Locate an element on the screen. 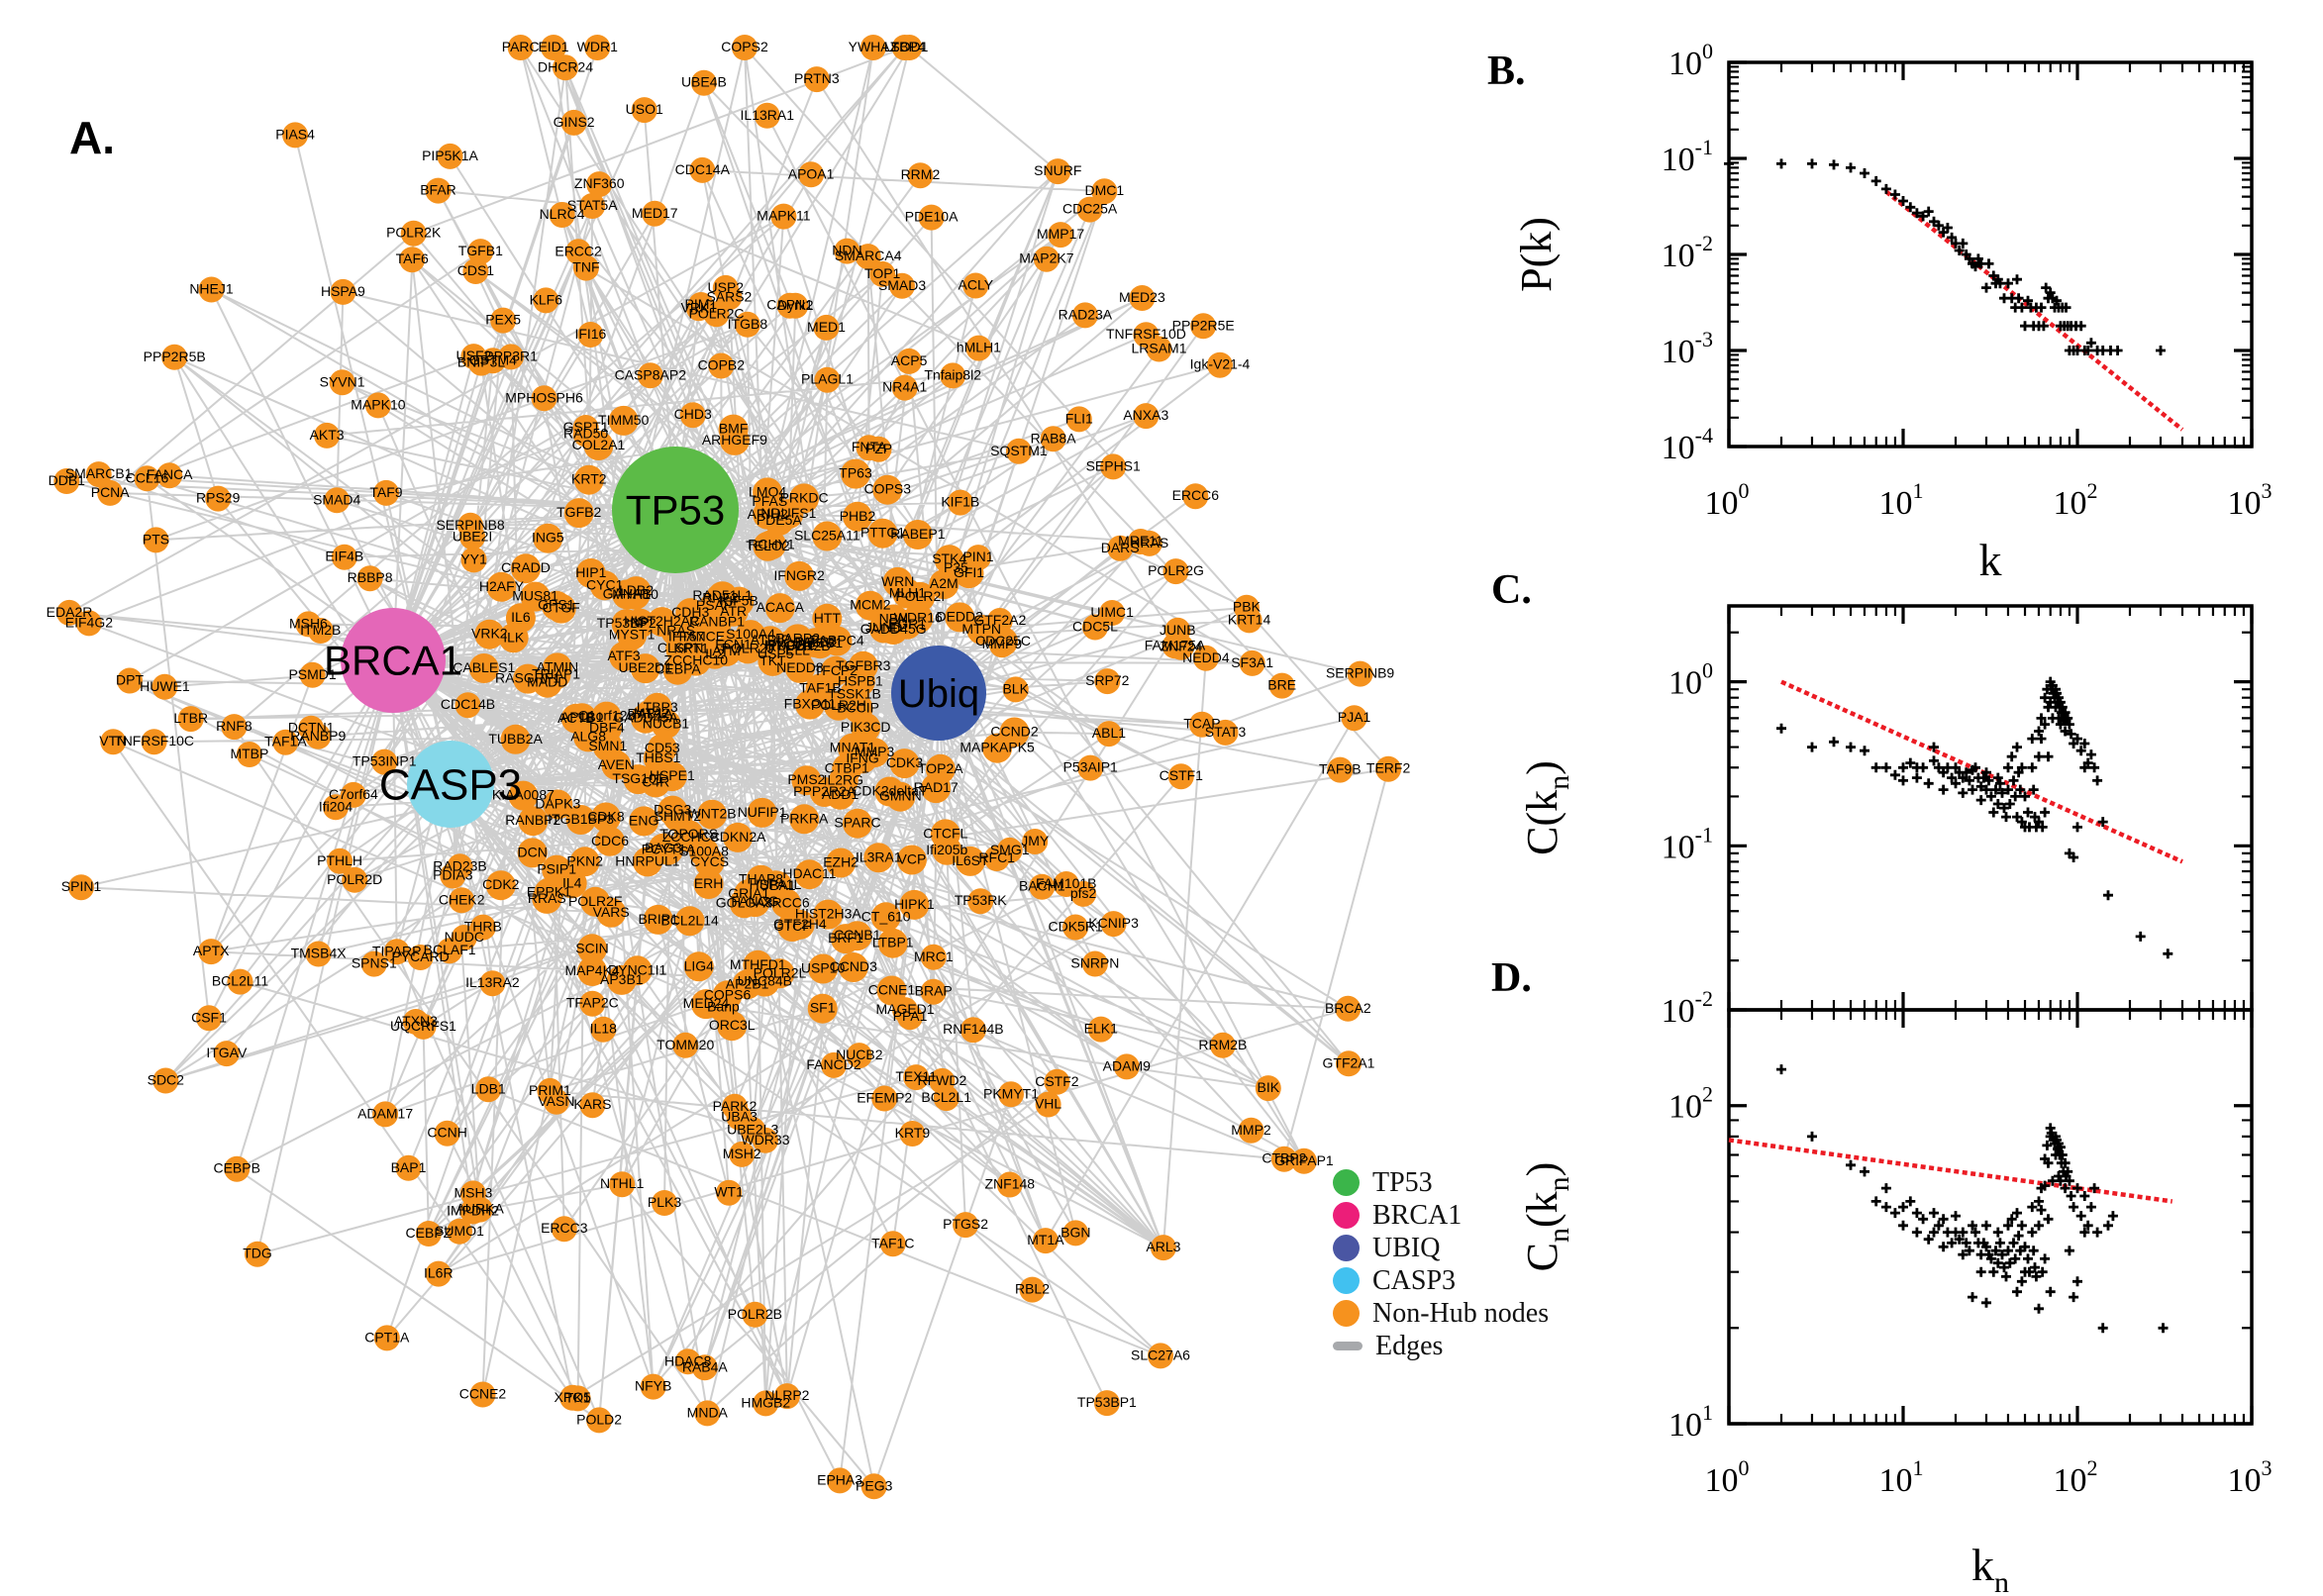 The image size is (2323, 1596). svg-text: Igk-V21-4 is located at coordinates (1220, 364).